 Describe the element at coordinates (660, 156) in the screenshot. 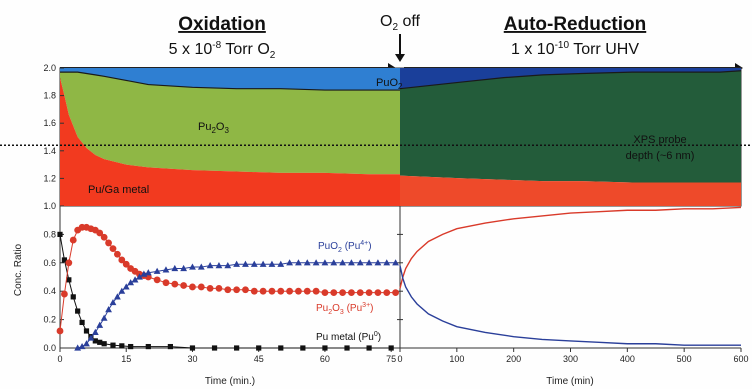

I see `xps-label-line2: depth (~6 nm)` at that location.